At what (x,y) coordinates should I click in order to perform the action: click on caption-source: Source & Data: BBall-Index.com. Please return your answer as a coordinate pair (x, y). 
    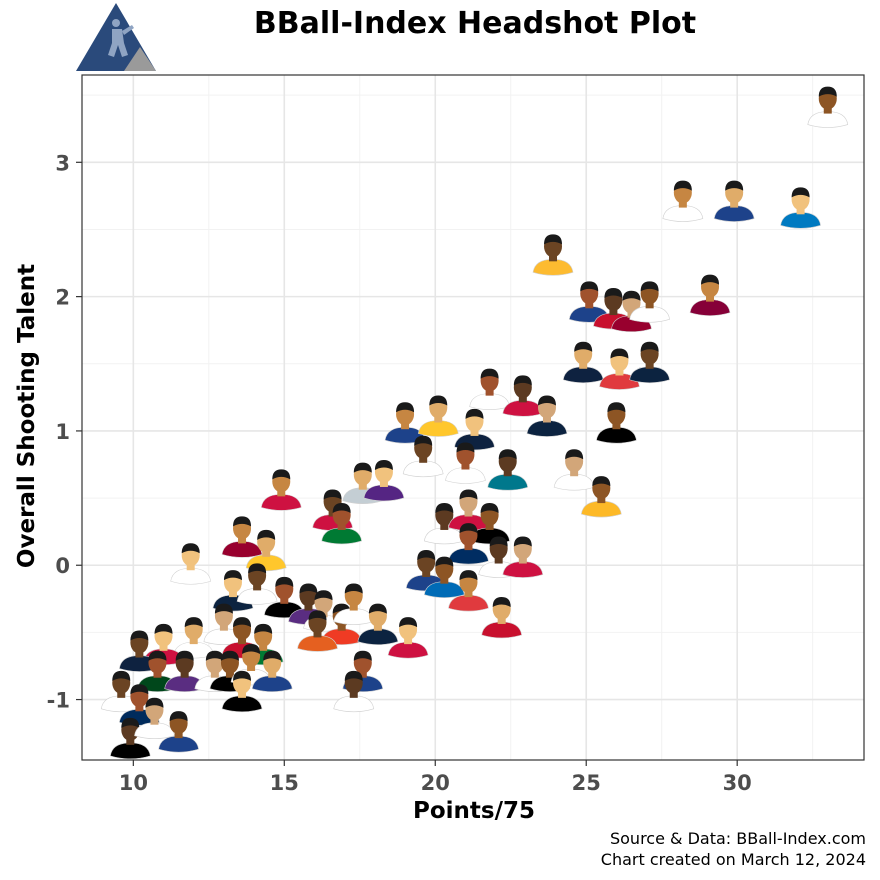
    Looking at the image, I should click on (737, 838).